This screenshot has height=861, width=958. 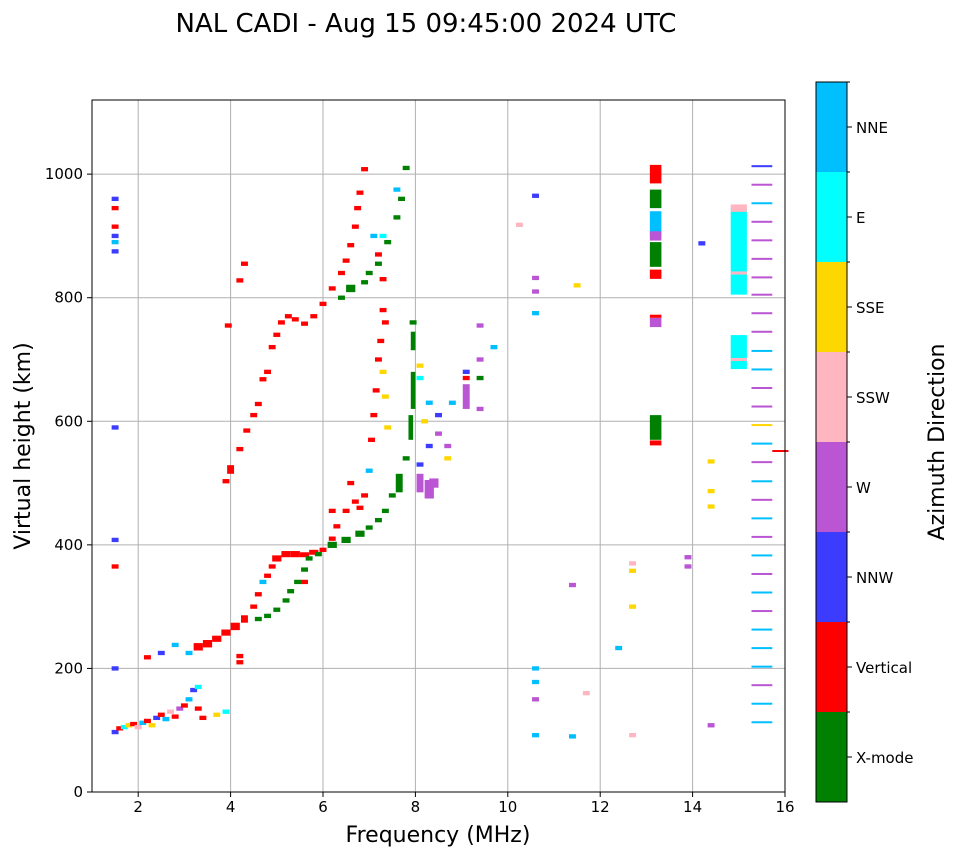 What do you see at coordinates (600, 807) in the screenshot?
I see `x-tick-label: 12` at bounding box center [600, 807].